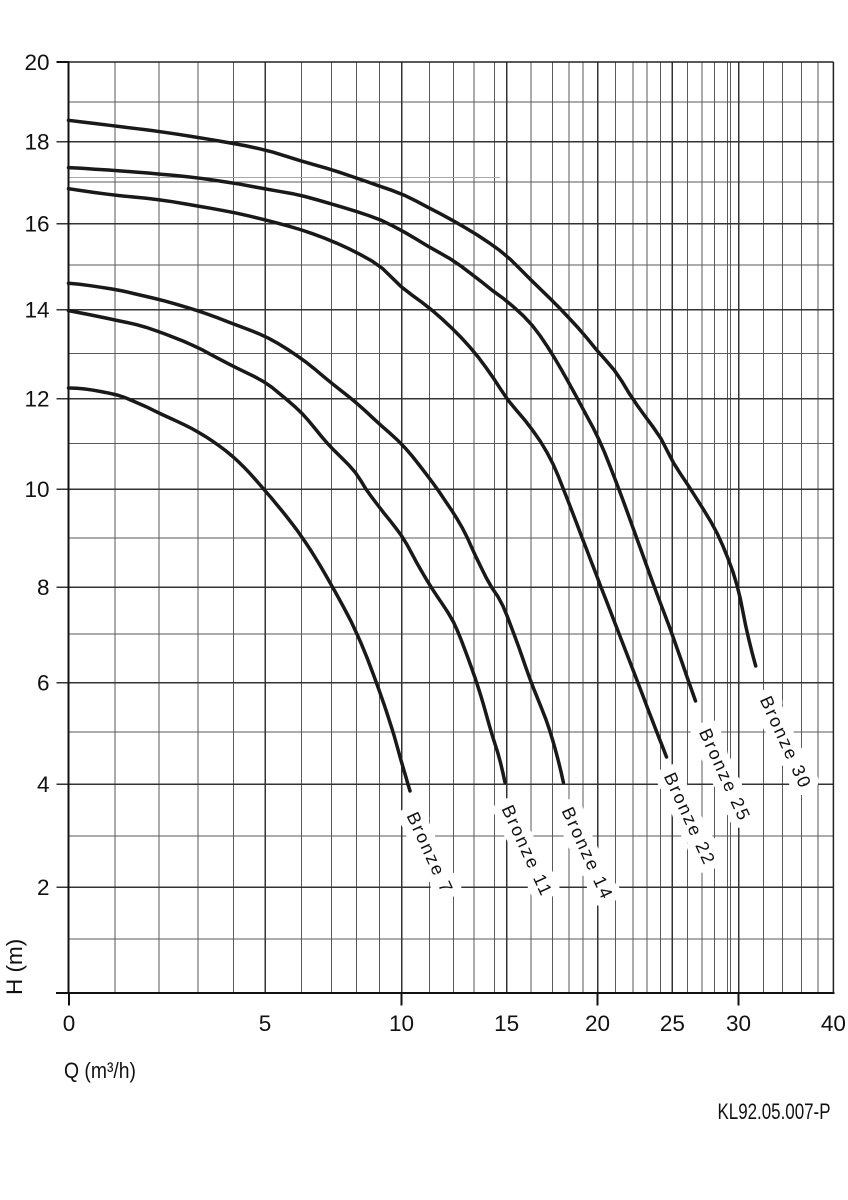 The image size is (848, 1200). Describe the element at coordinates (506, 1023) in the screenshot. I see `svg-text: 15` at that location.